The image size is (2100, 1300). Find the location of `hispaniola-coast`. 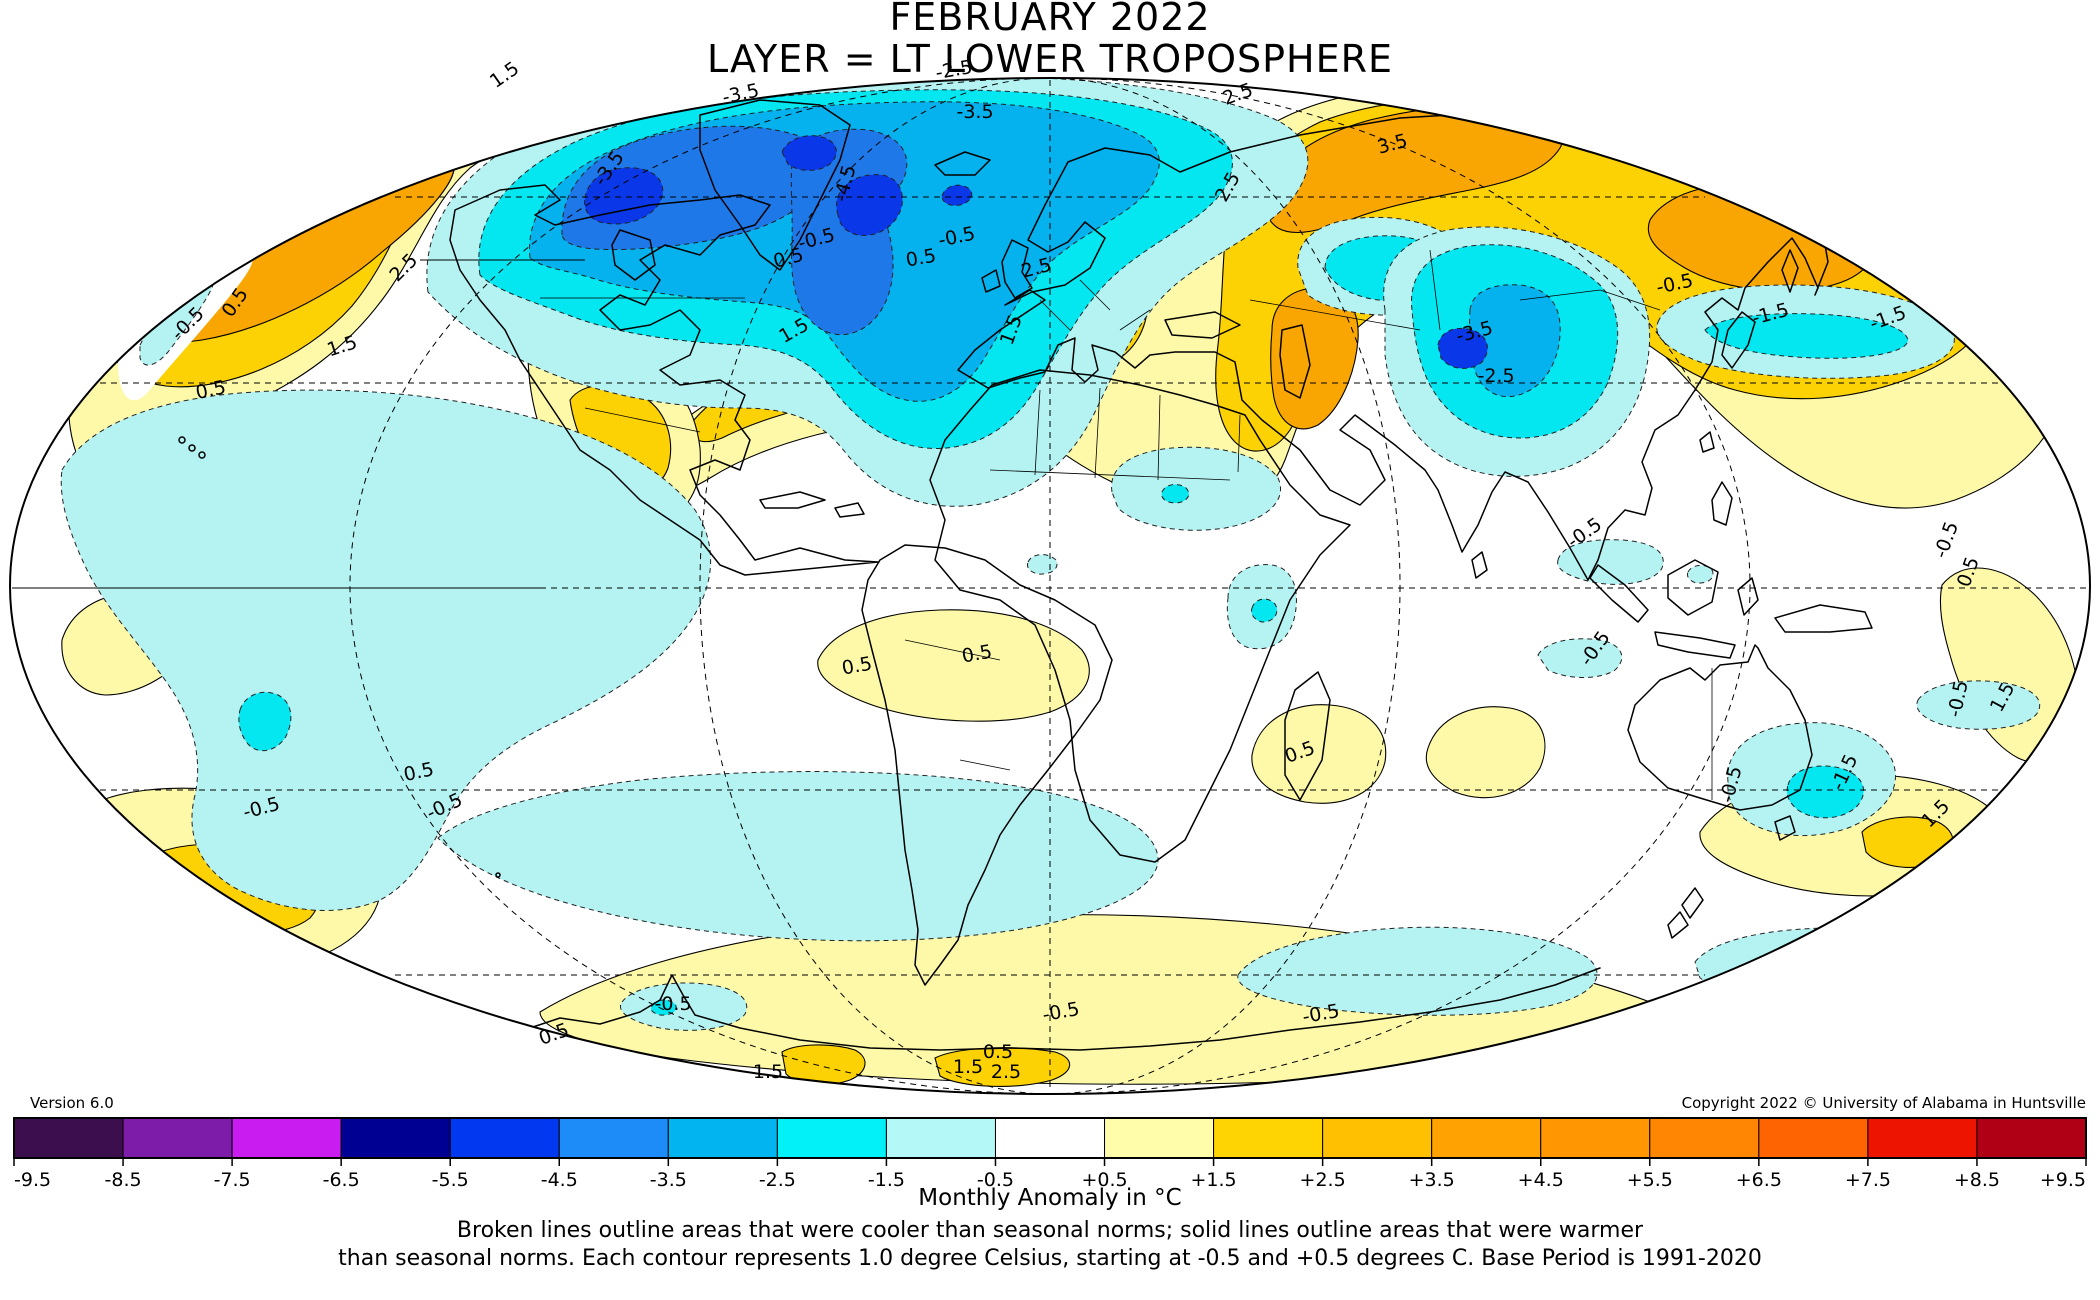

hispaniola-coast is located at coordinates (849, 510).